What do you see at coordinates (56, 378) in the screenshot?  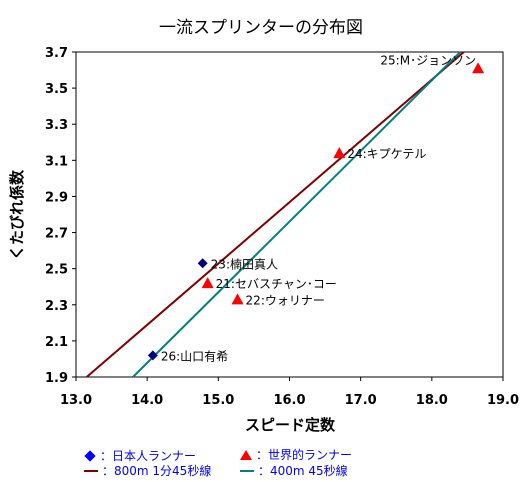 I see `y-tick-label: 1.9` at bounding box center [56, 378].